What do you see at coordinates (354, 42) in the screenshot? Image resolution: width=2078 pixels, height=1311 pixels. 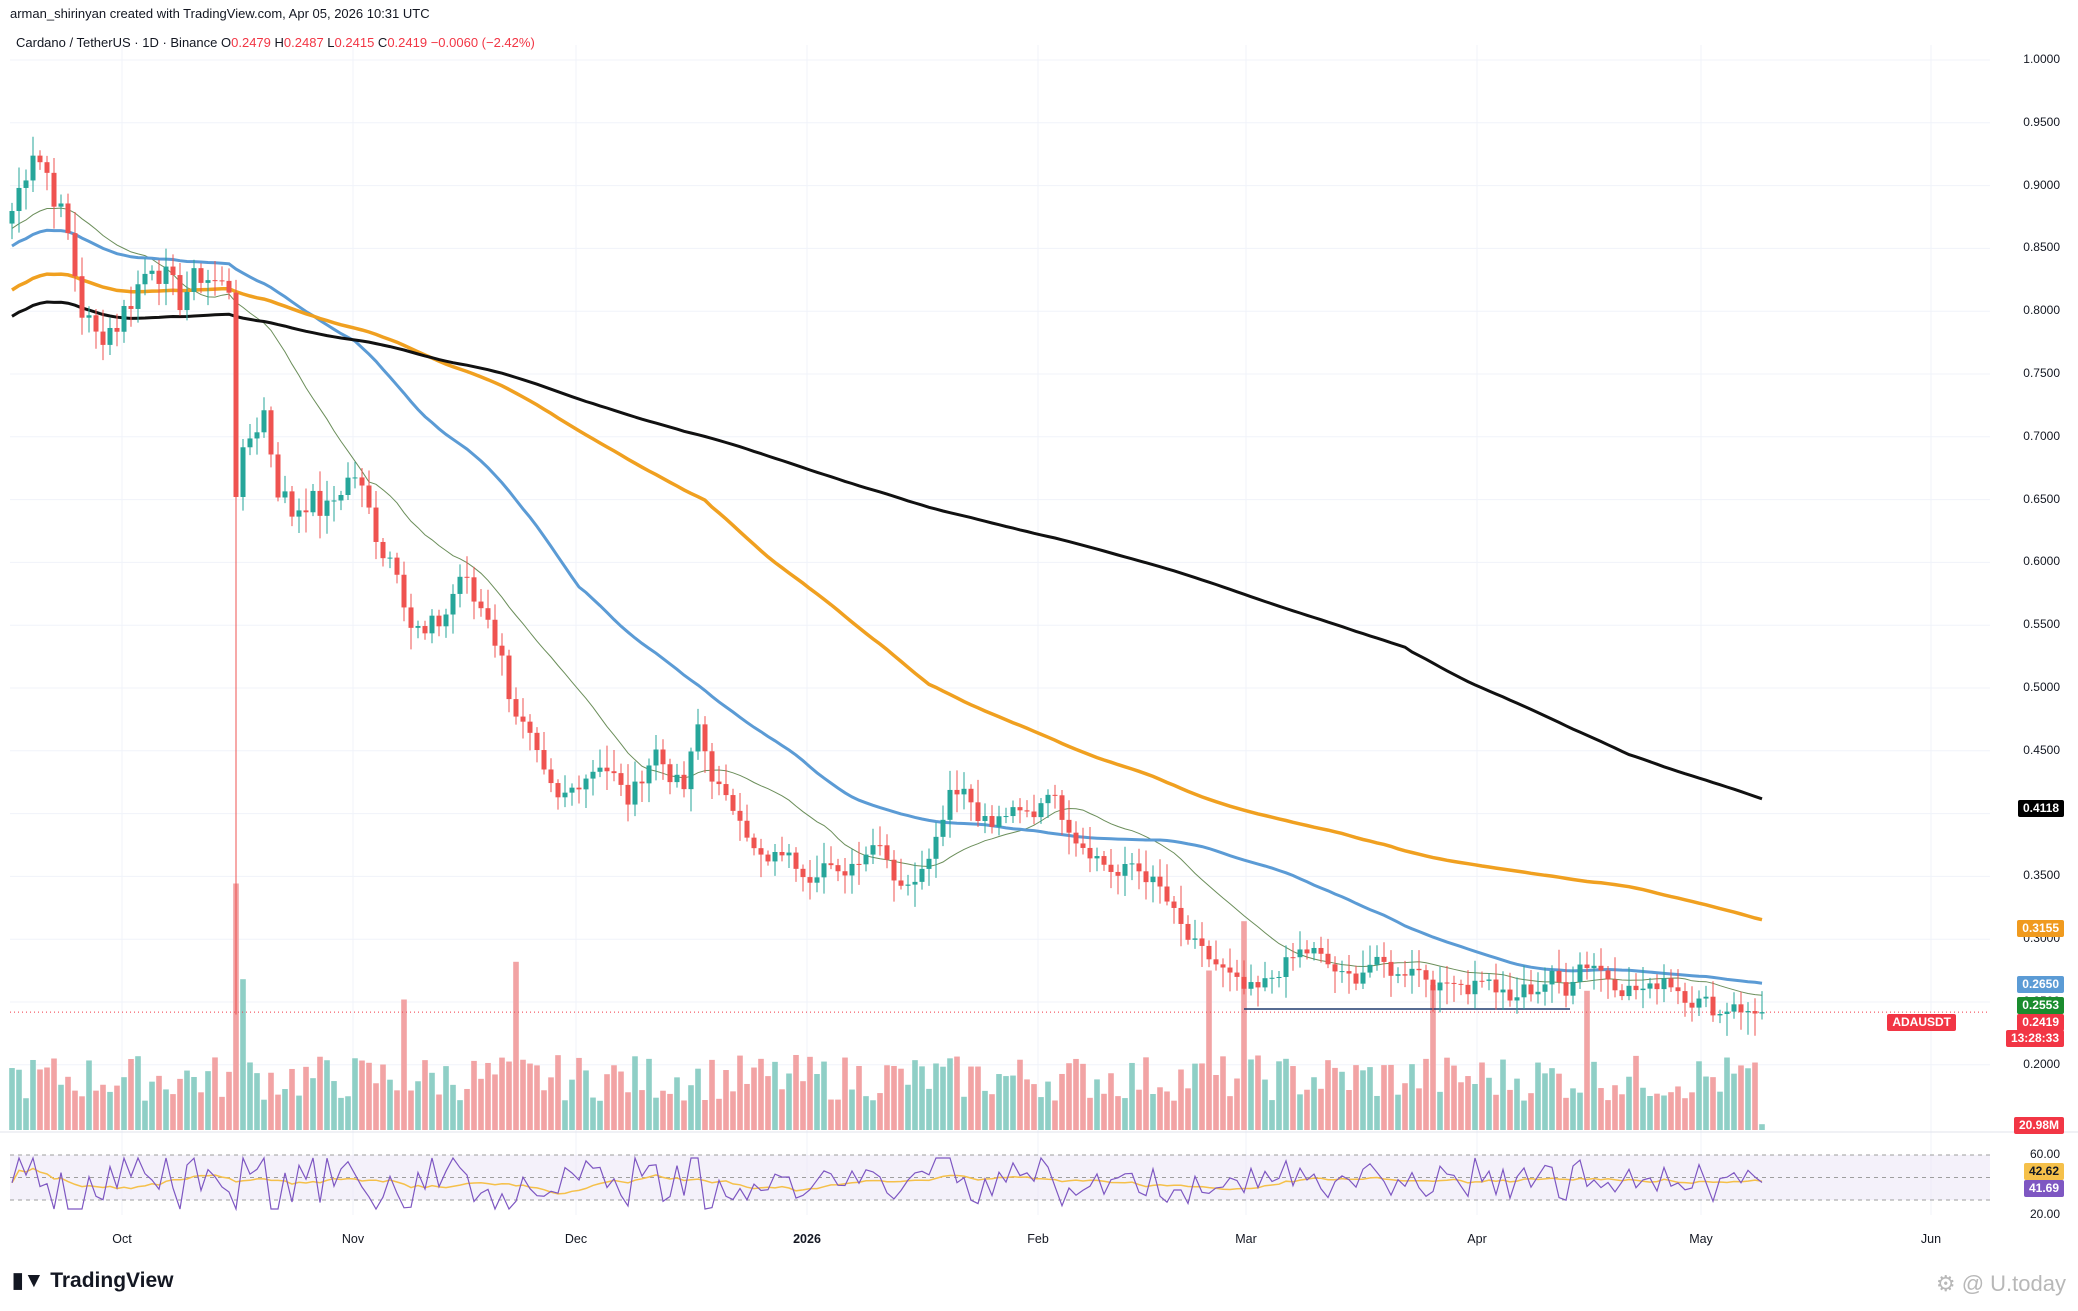 I see `low-value: 0.2415` at bounding box center [354, 42].